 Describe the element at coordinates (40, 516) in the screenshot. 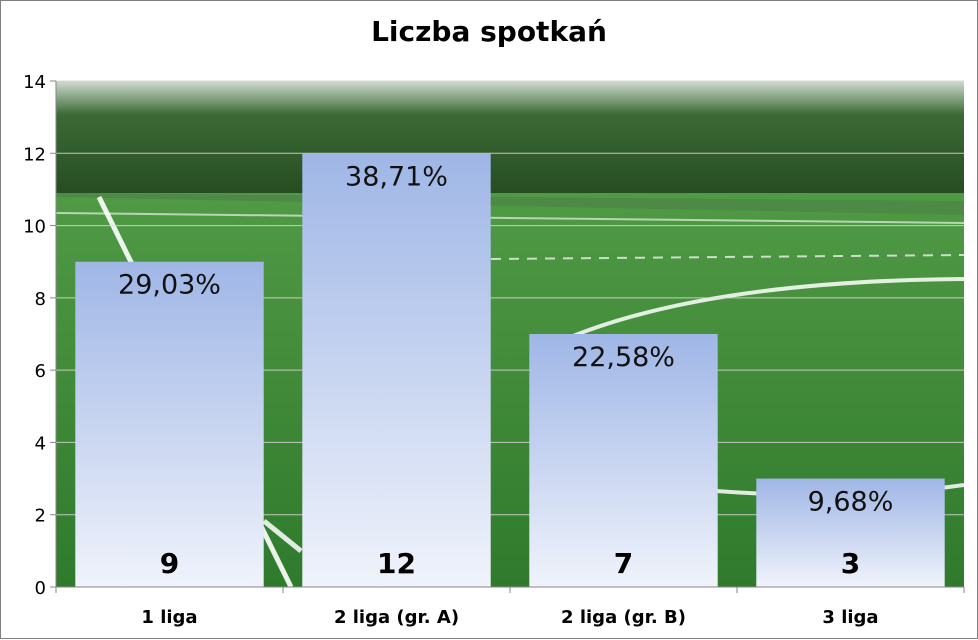

I see `y-tick-label: 2` at that location.